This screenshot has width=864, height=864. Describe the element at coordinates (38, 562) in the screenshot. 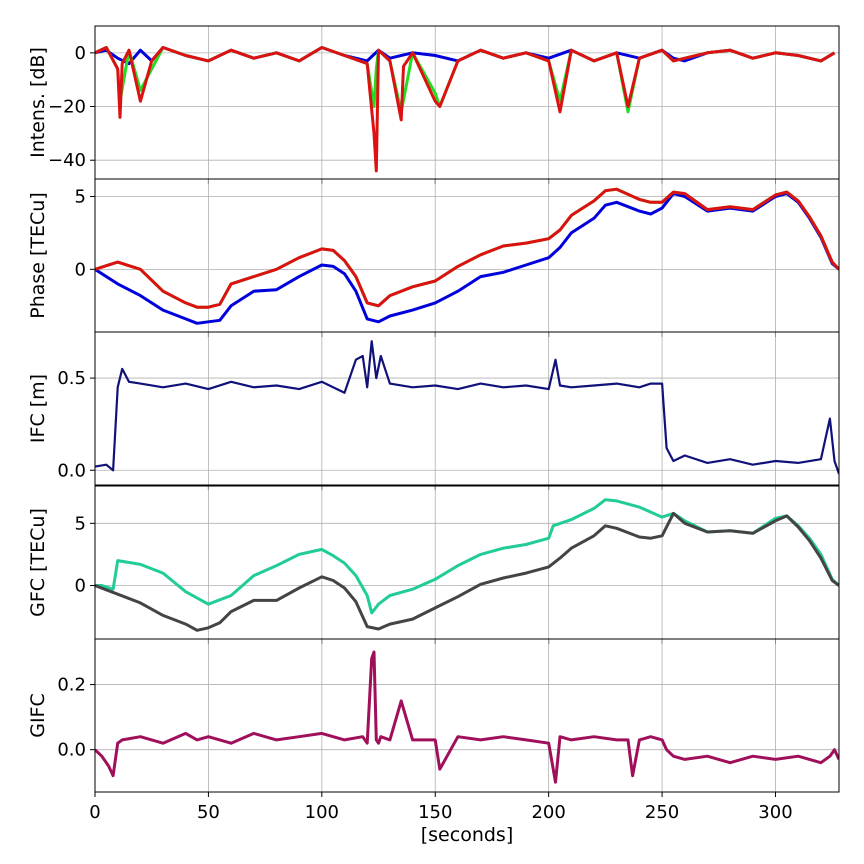

I see `y-axis-label: GFC [TECu]` at that location.